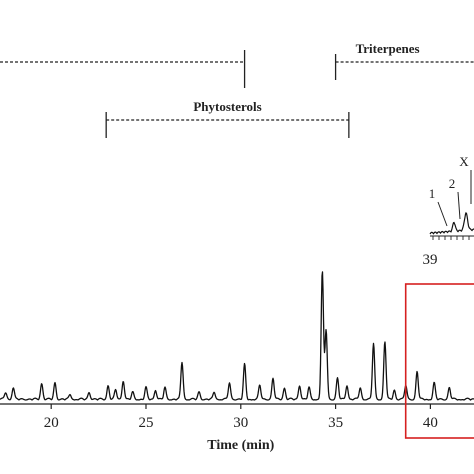 Image resolution: width=474 pixels, height=474 pixels. What do you see at coordinates (439, 361) in the screenshot?
I see `highlight-box` at bounding box center [439, 361].